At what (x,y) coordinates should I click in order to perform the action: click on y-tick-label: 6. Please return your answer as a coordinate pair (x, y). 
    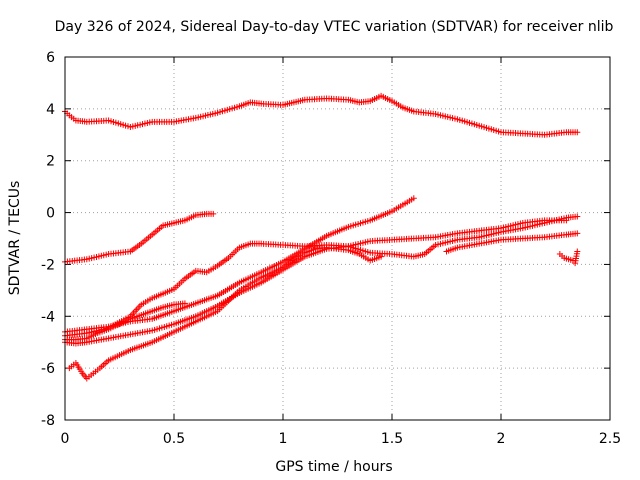
    Looking at the image, I should click on (50, 58).